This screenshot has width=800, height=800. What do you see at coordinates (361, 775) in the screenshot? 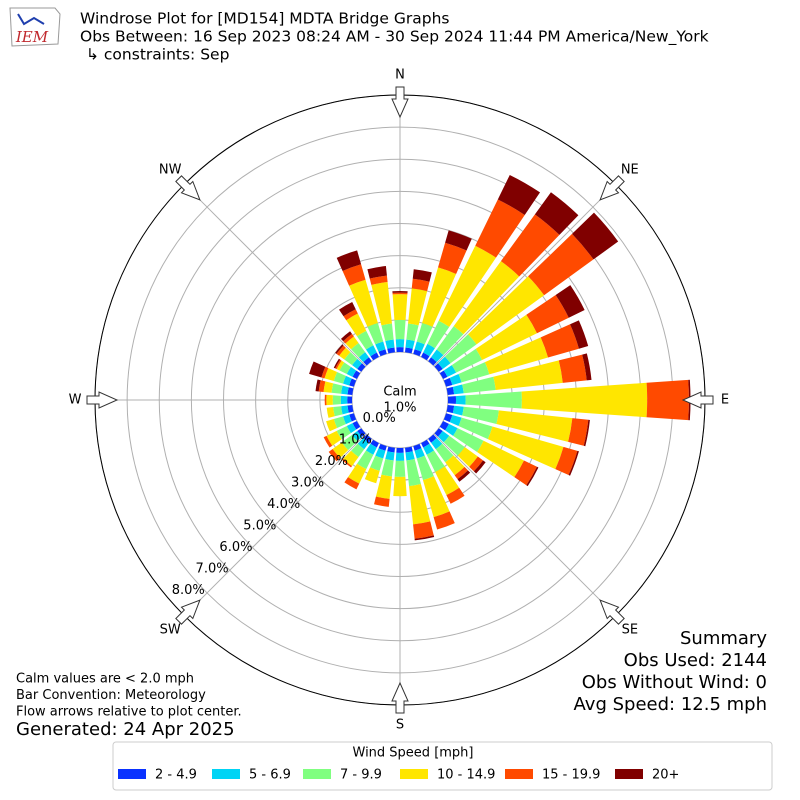
I see `legend-label: 7 - 9.9` at bounding box center [361, 775].